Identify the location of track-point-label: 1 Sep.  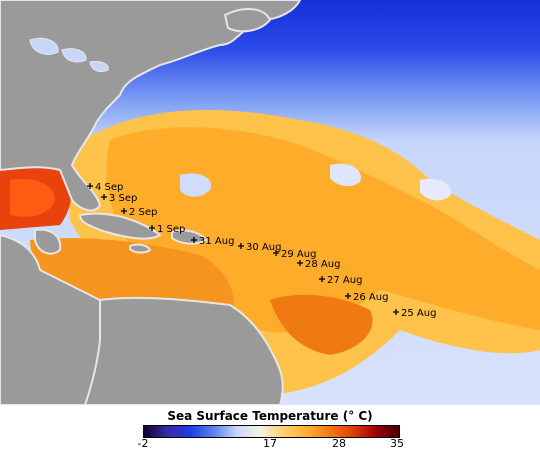
(171, 229).